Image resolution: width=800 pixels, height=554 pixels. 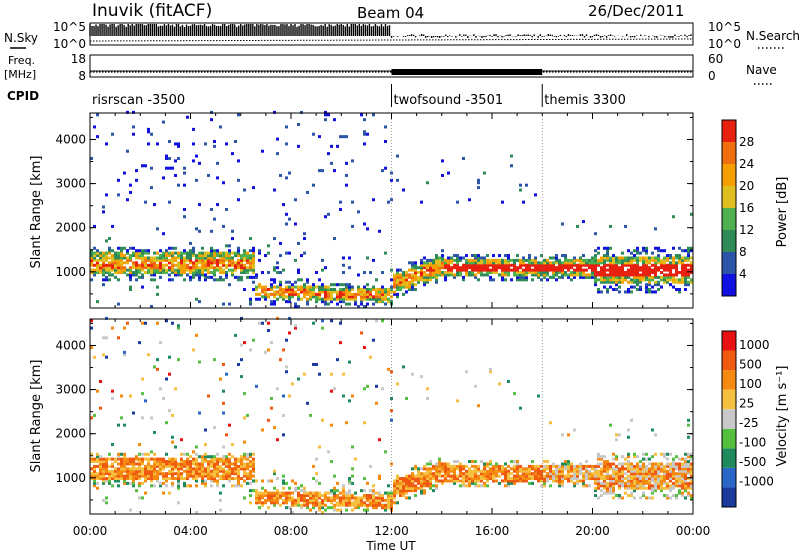 I want to click on freq-tick-bottom-left: 8, so click(x=82, y=76).